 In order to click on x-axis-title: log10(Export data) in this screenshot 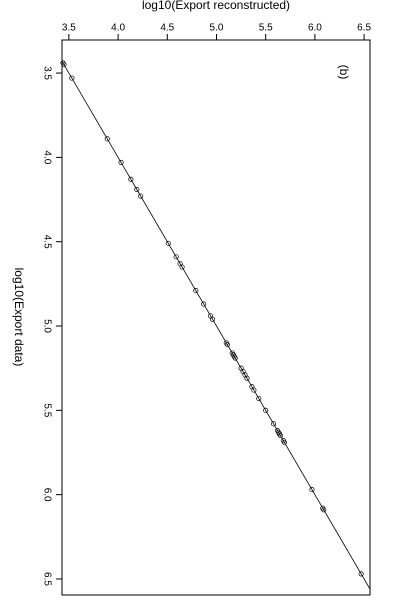, I will do `click(19, 317)`.